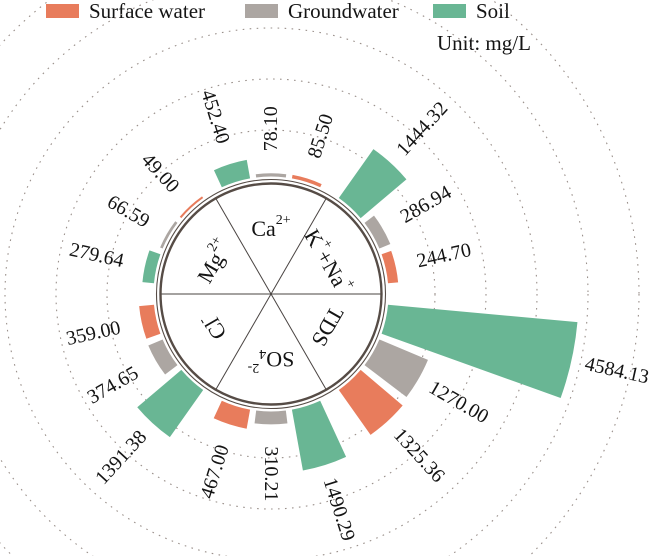 The height and width of the screenshot is (556, 650). I want to click on legend-item-soil: Soil, so click(471, 11).